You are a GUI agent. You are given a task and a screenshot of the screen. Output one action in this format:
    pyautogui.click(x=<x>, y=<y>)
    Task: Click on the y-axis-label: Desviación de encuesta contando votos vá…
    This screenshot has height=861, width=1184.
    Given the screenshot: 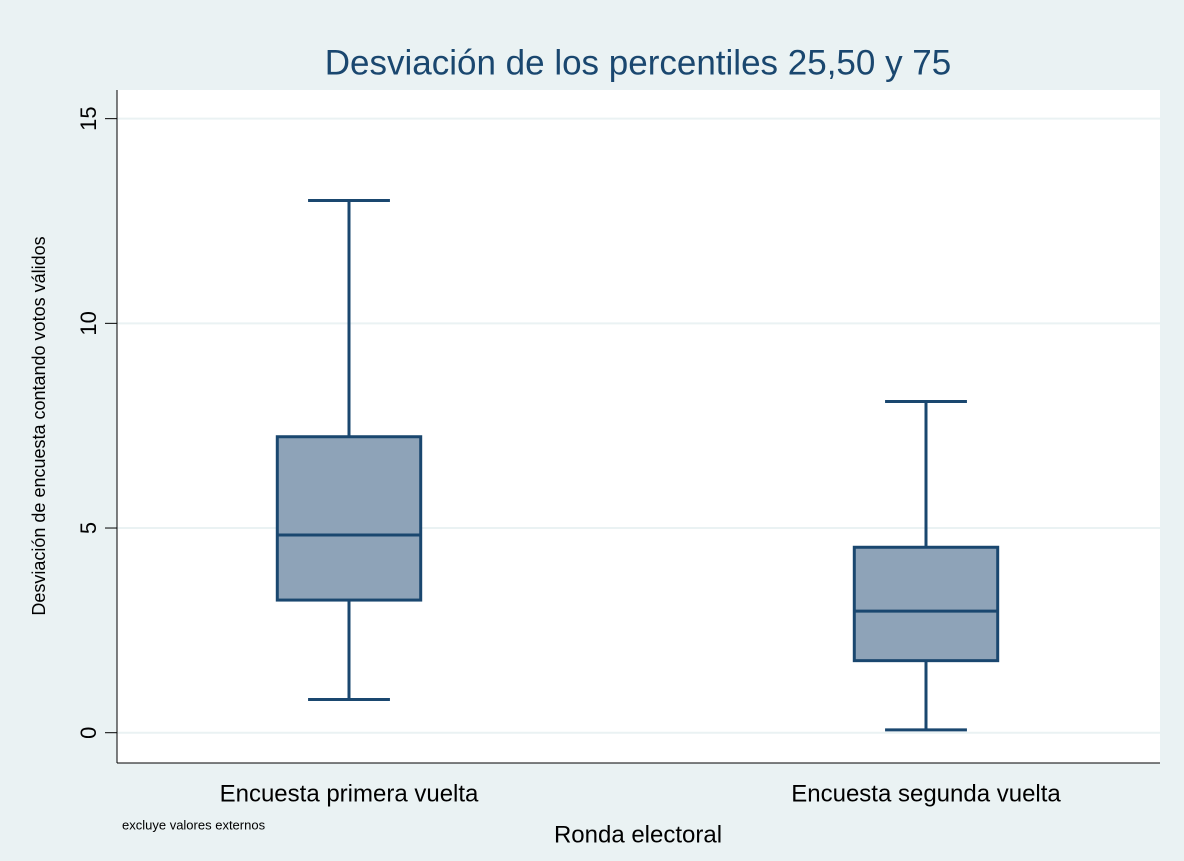 What is the action you would take?
    pyautogui.click(x=39, y=425)
    